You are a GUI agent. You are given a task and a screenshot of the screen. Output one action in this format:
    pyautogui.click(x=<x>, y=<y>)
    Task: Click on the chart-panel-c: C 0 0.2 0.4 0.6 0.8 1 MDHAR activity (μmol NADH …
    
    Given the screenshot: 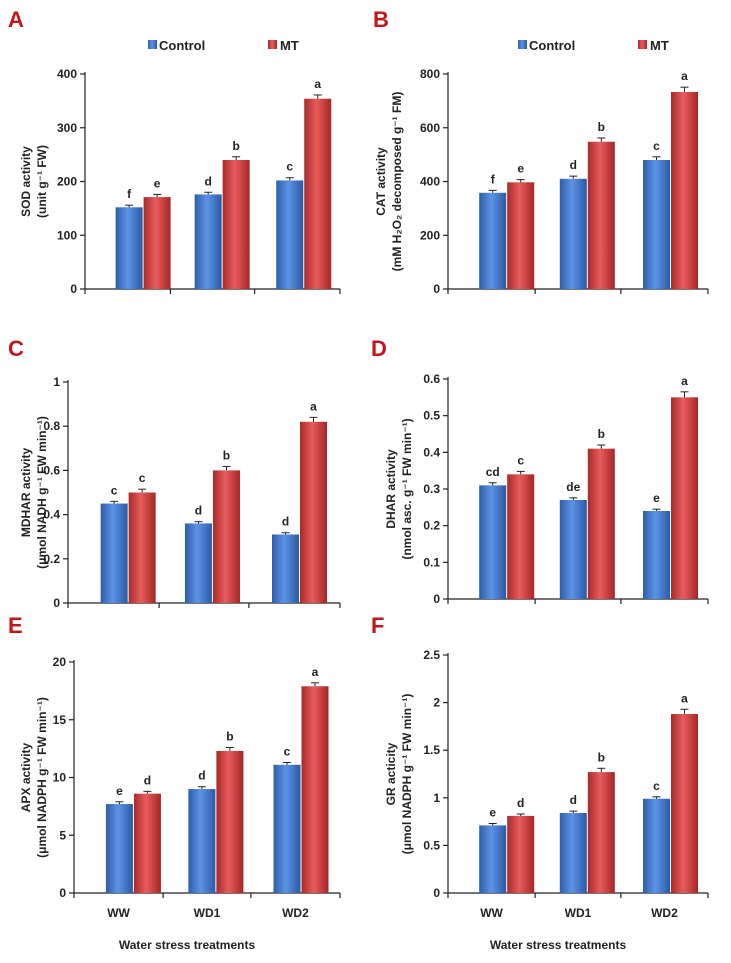 What is the action you would take?
    pyautogui.click(x=174, y=473)
    